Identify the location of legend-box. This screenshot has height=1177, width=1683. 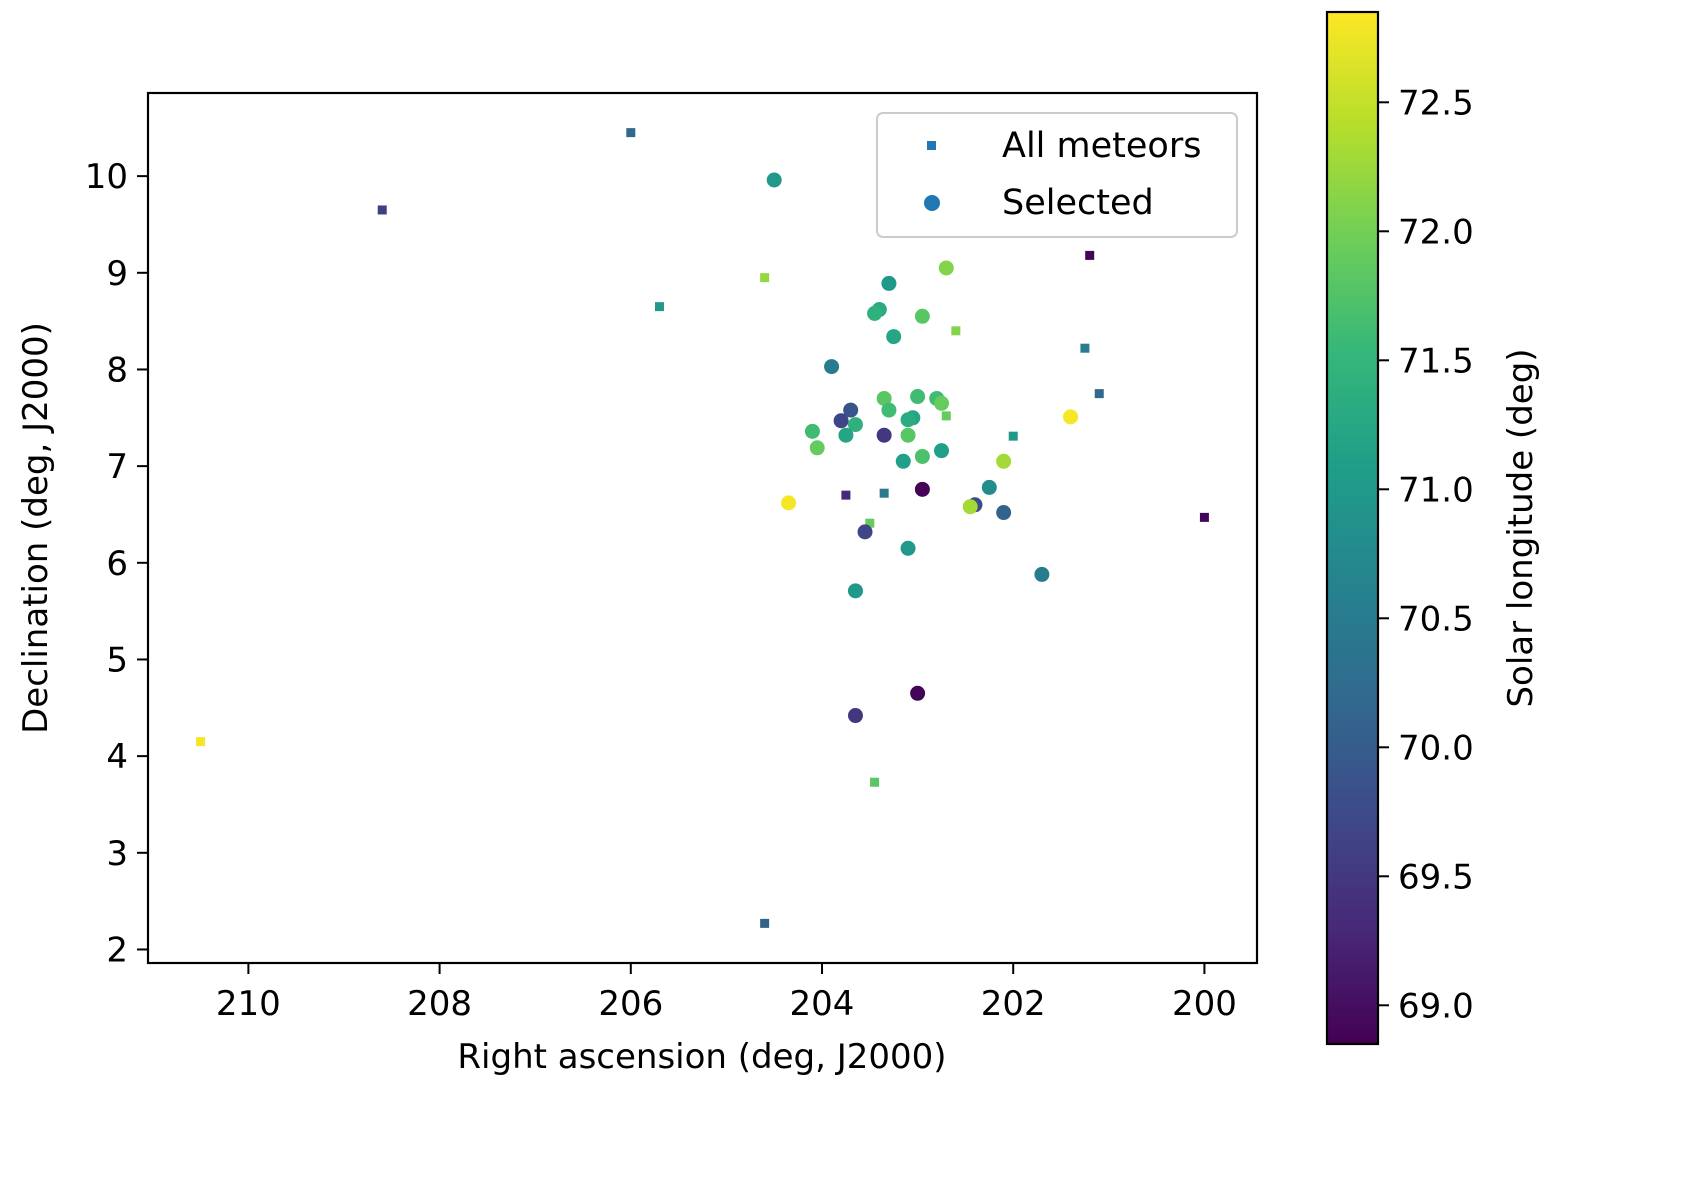
(1057, 175).